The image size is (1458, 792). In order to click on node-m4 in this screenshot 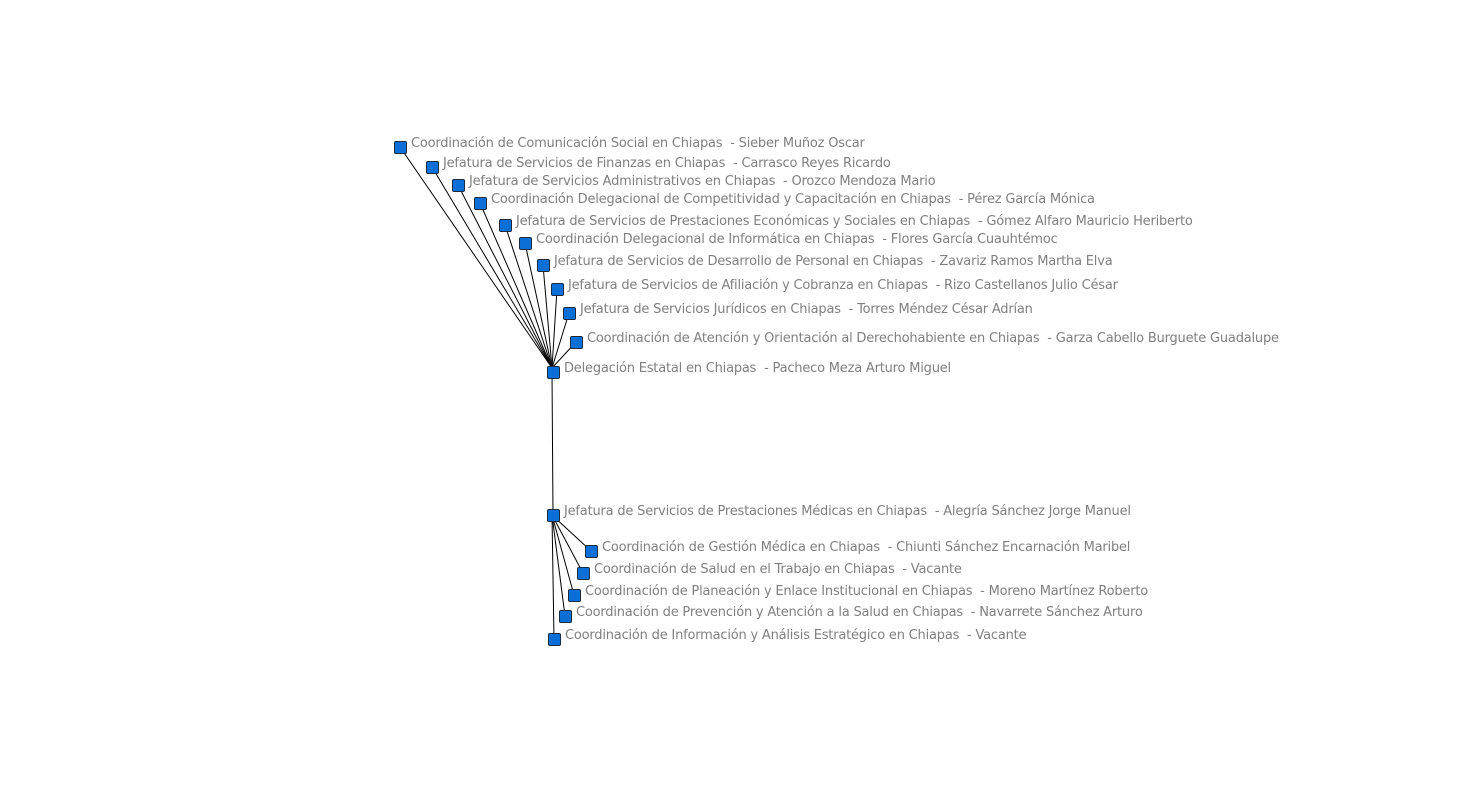, I will do `click(565, 616)`.